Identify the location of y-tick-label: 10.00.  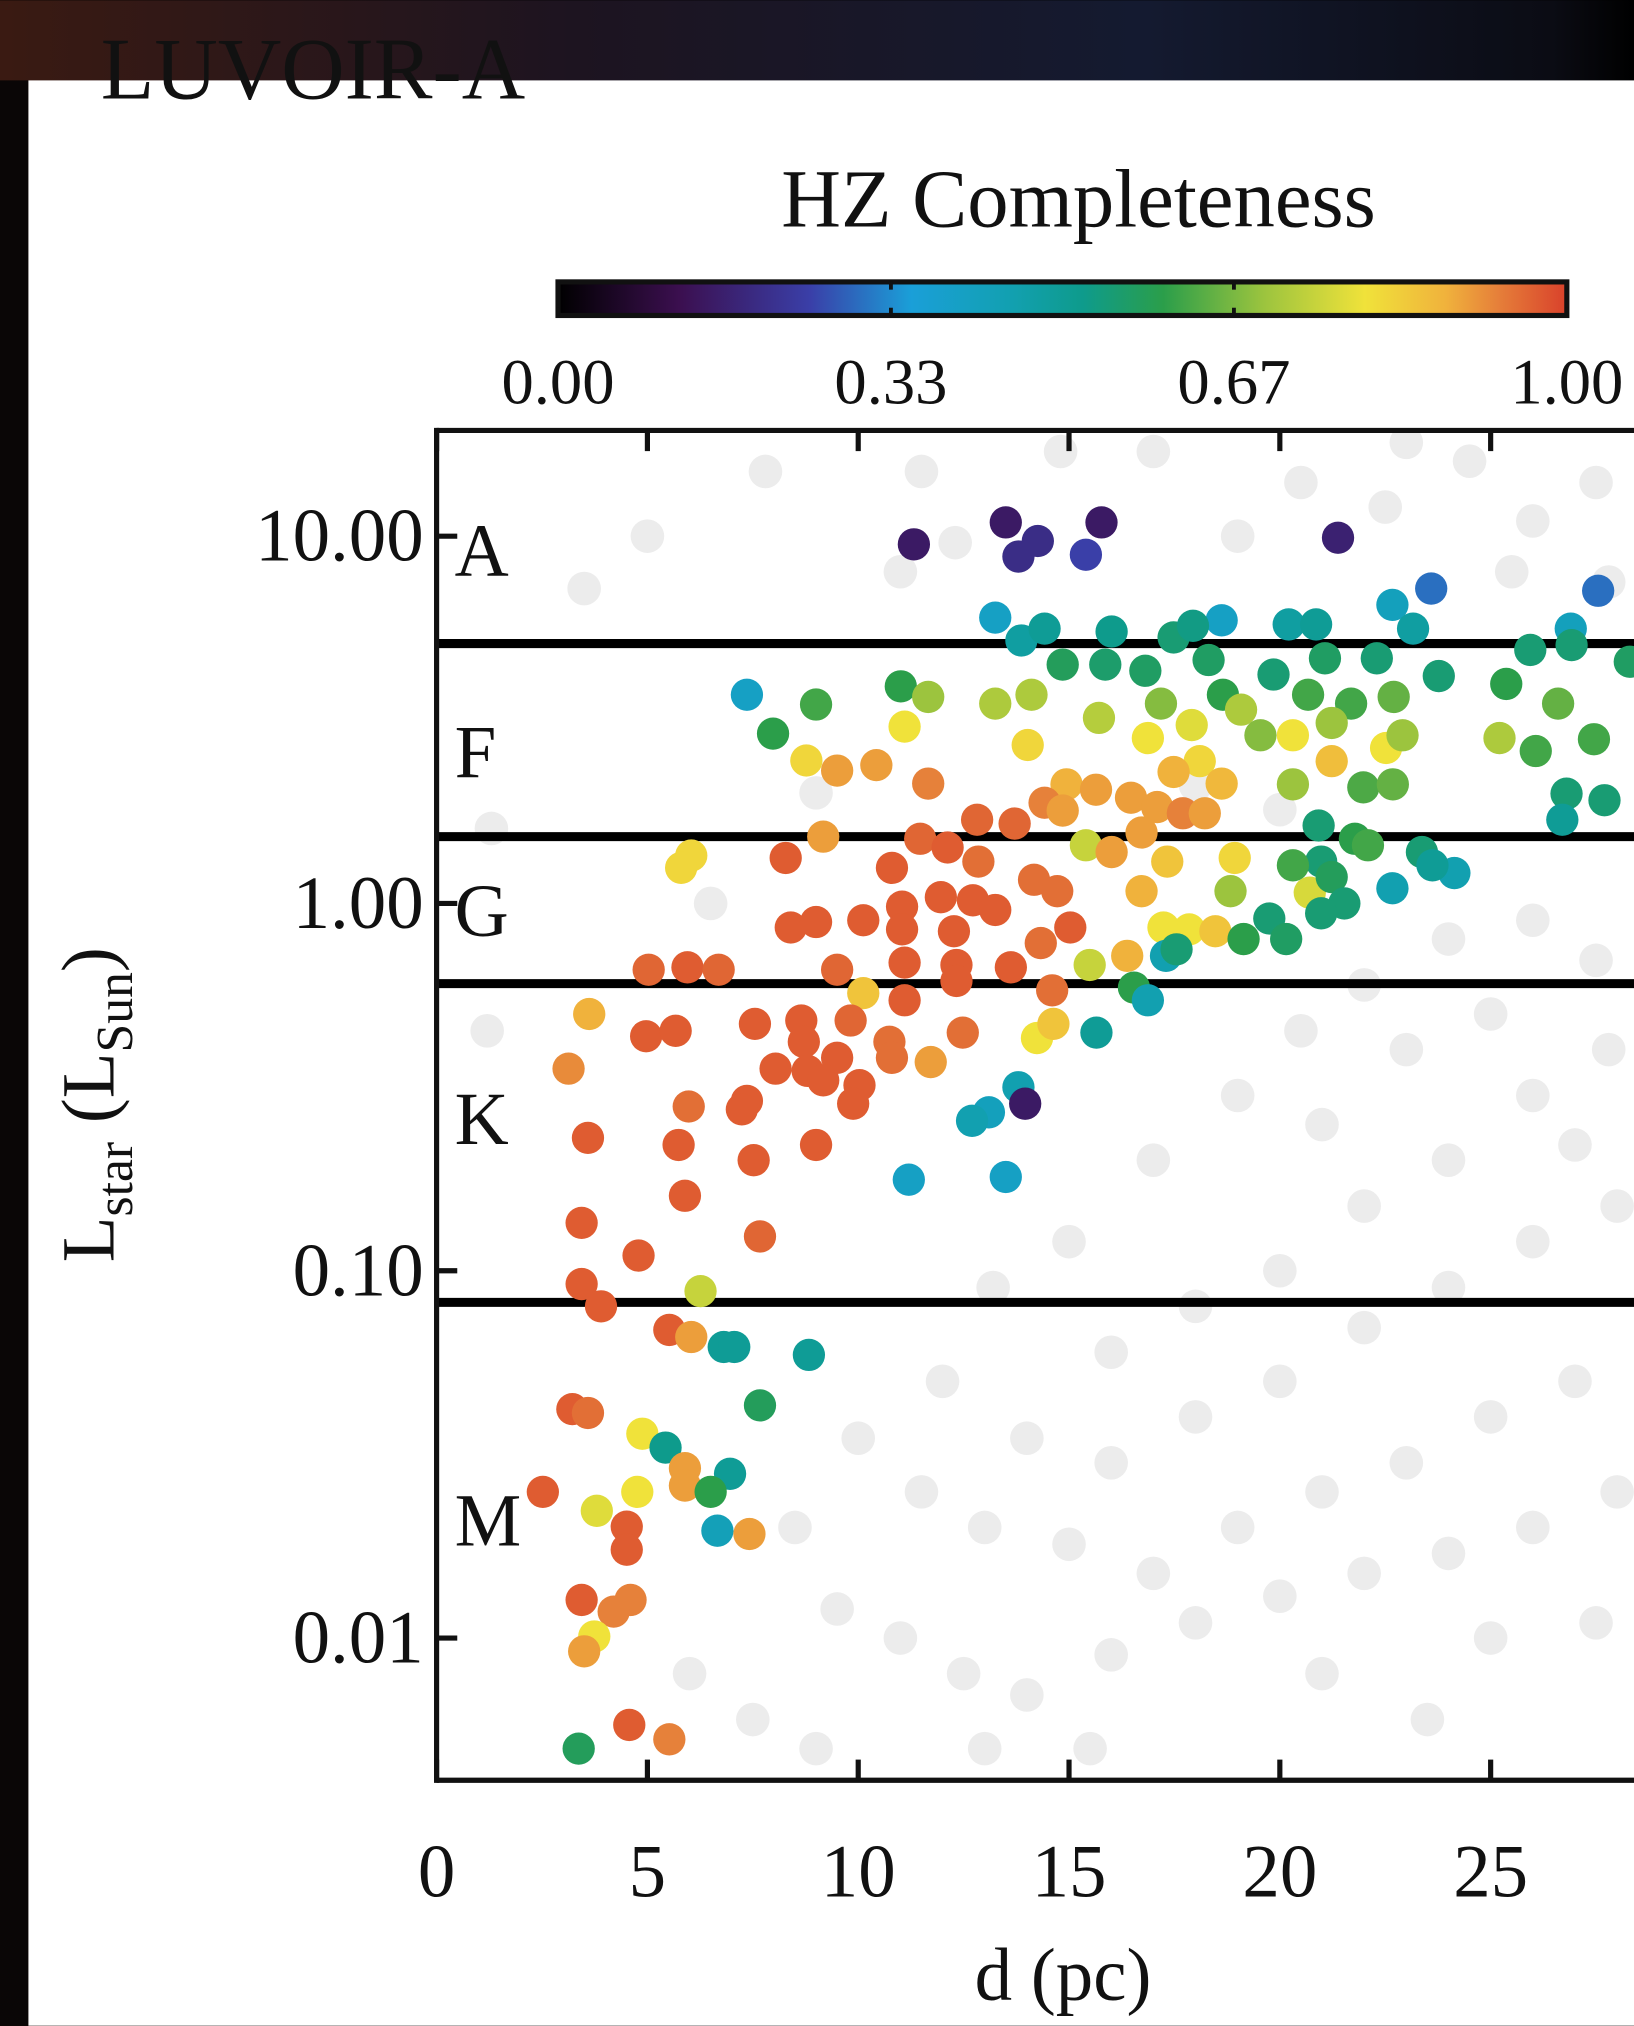
(339, 536).